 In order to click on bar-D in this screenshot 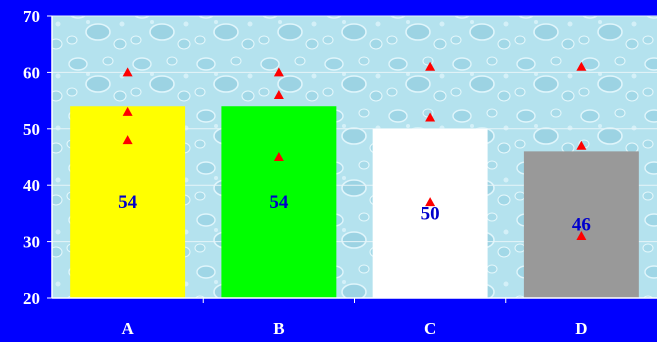, I will do `click(581, 224)`.